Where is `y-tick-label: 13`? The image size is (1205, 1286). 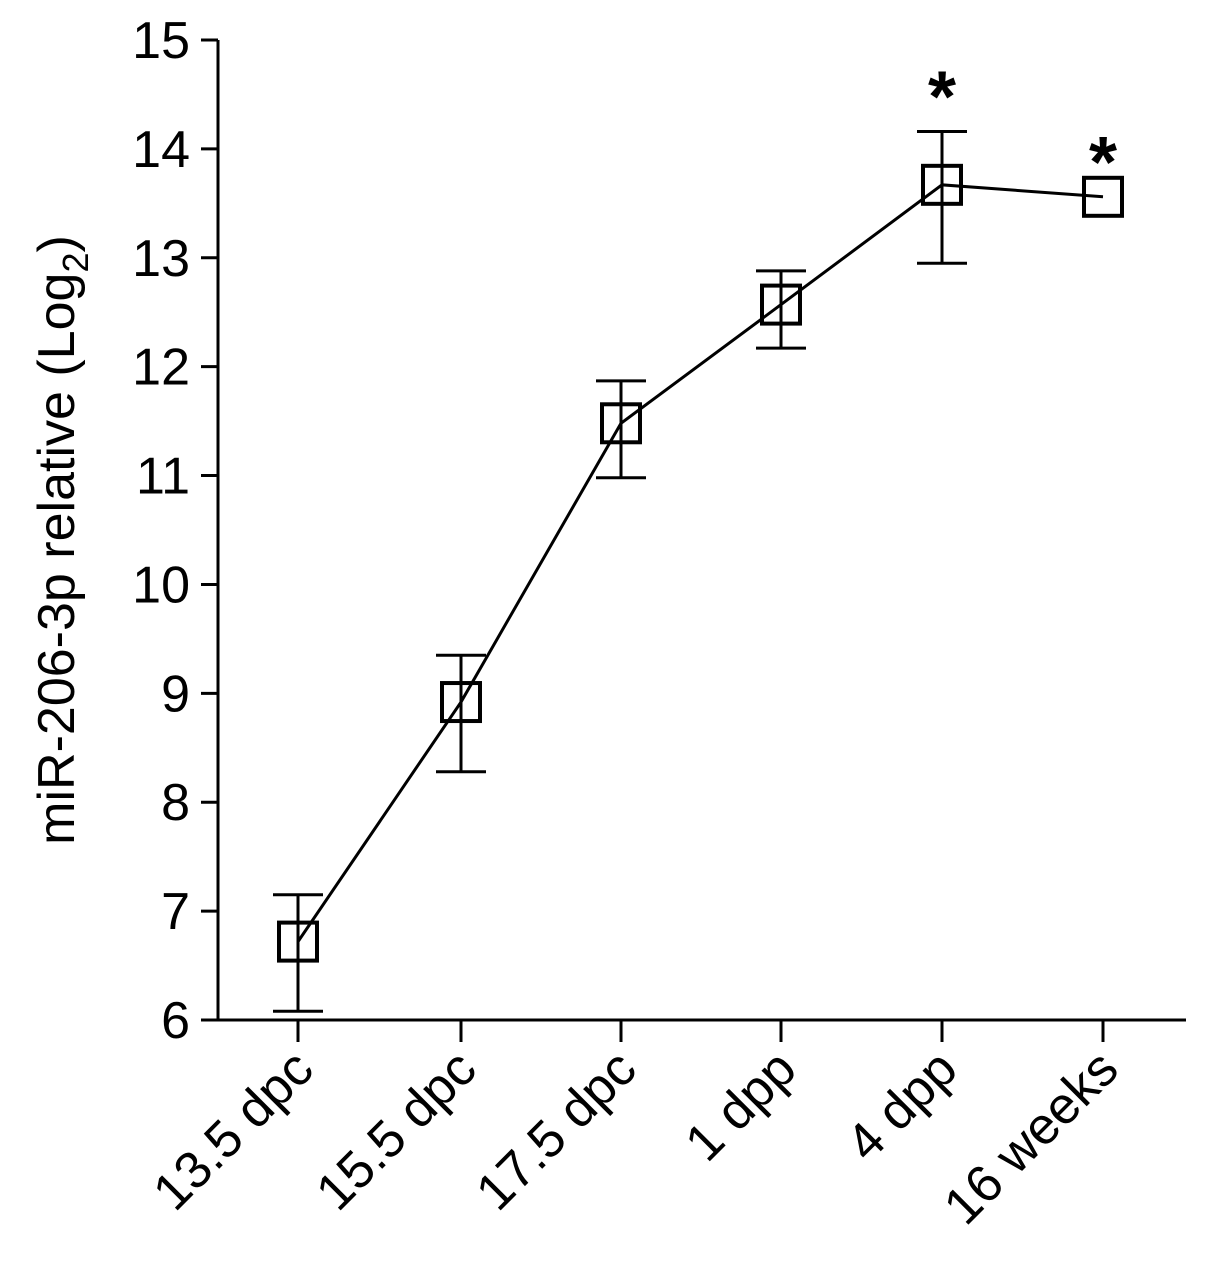
y-tick-label: 13 is located at coordinates (161, 259).